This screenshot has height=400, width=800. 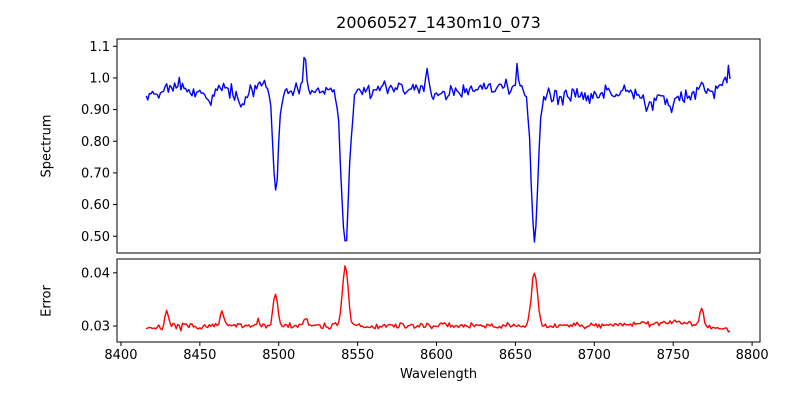 What do you see at coordinates (357, 355) in the screenshot?
I see `x-tick-label: 8550` at bounding box center [357, 355].